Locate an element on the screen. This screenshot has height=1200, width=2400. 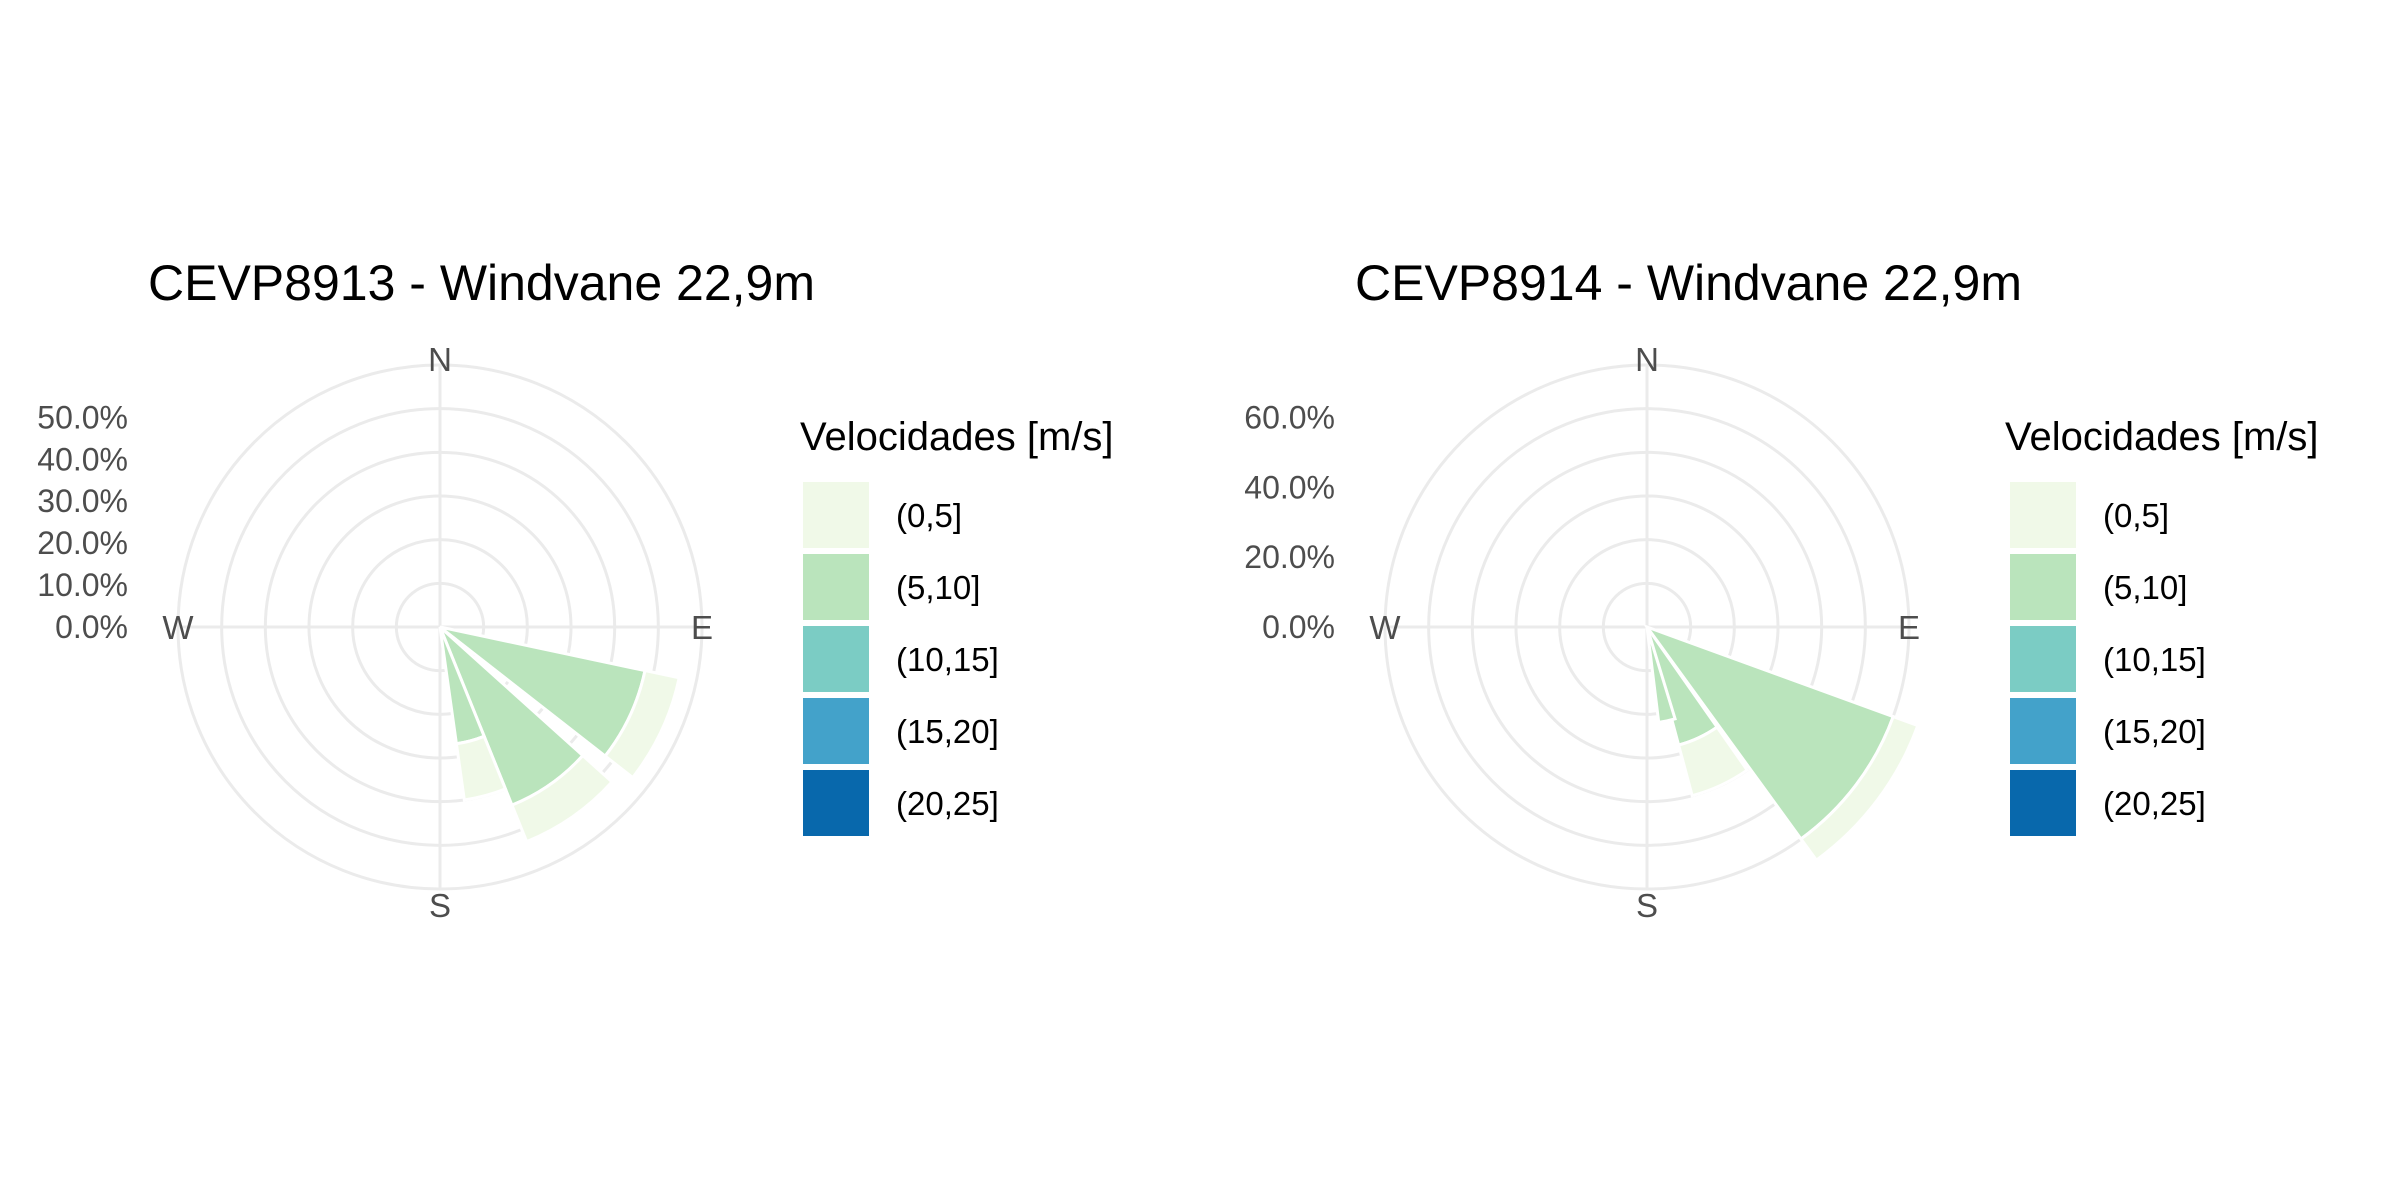
wedge-sector-2-(0,5] is located at coordinates (481, 768).